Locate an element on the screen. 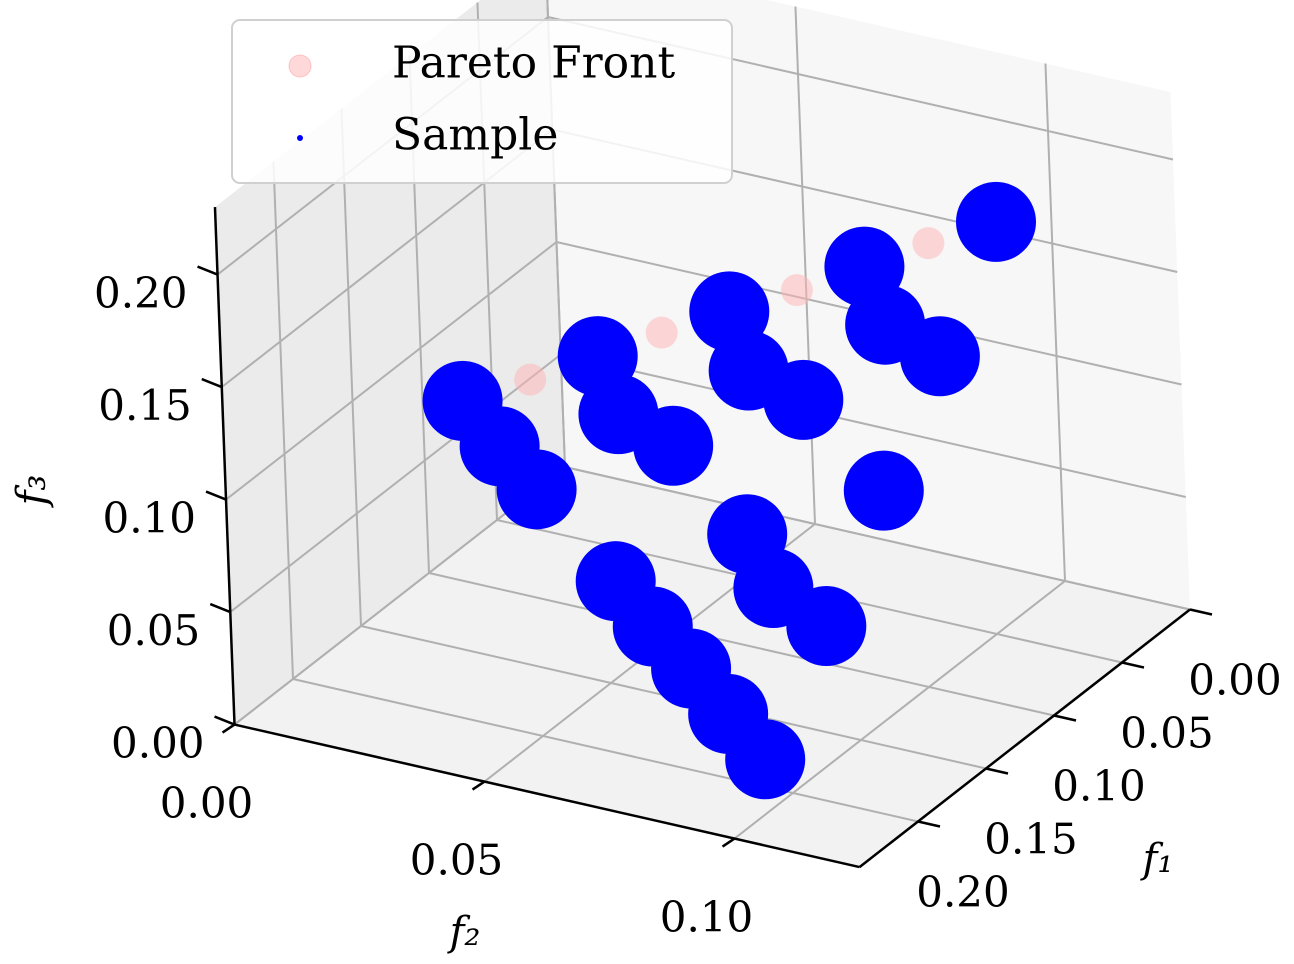 This screenshot has height=964, width=1294. legend-label: Sample is located at coordinates (475, 135).